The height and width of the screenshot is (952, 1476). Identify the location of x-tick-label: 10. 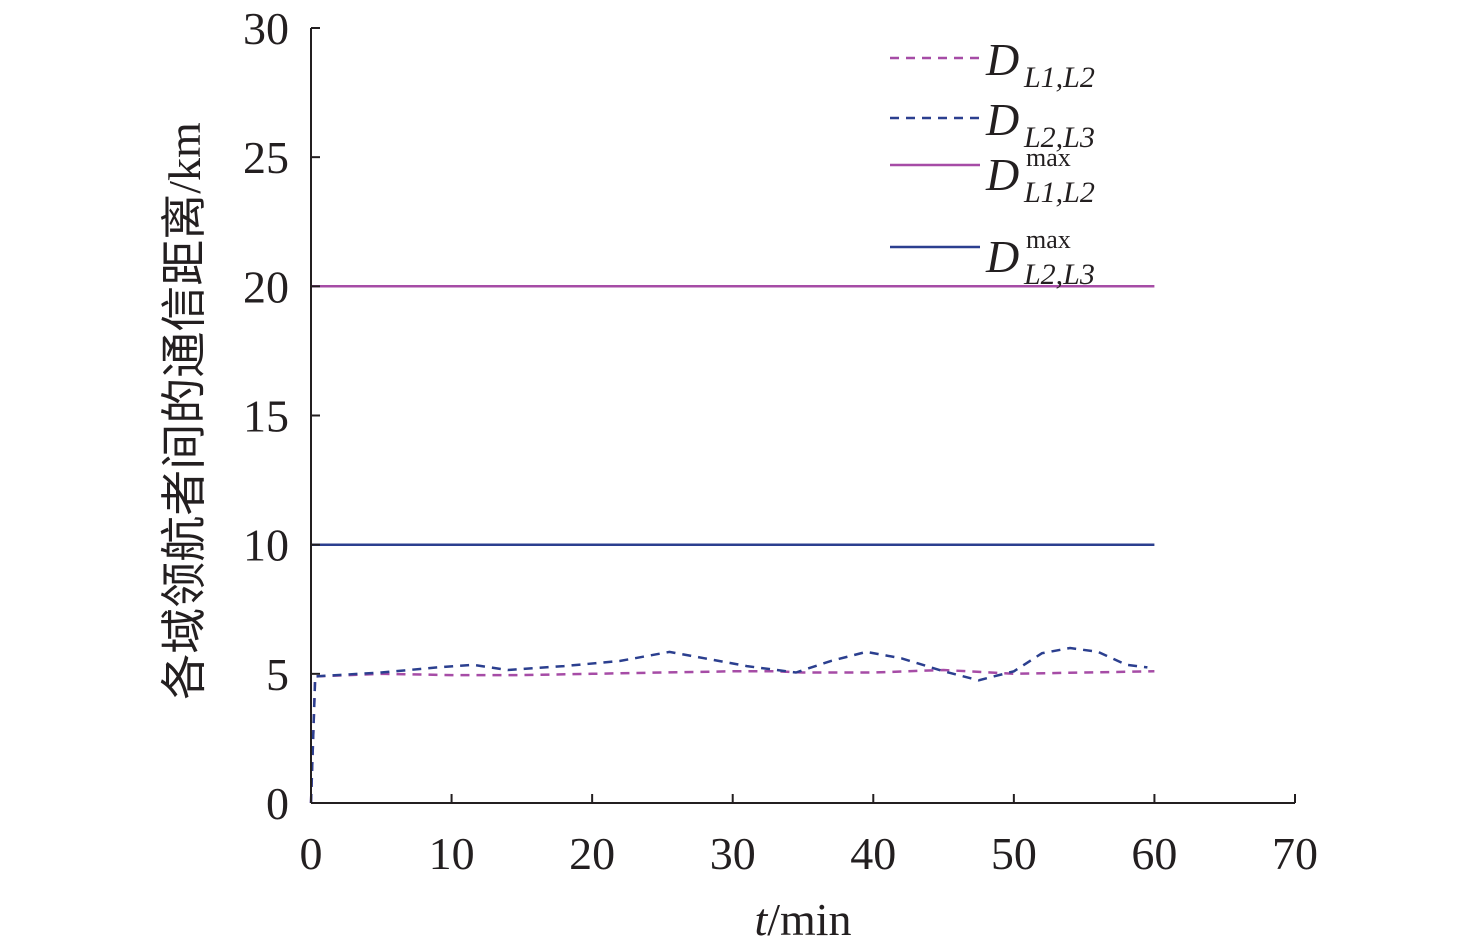
(452, 853).